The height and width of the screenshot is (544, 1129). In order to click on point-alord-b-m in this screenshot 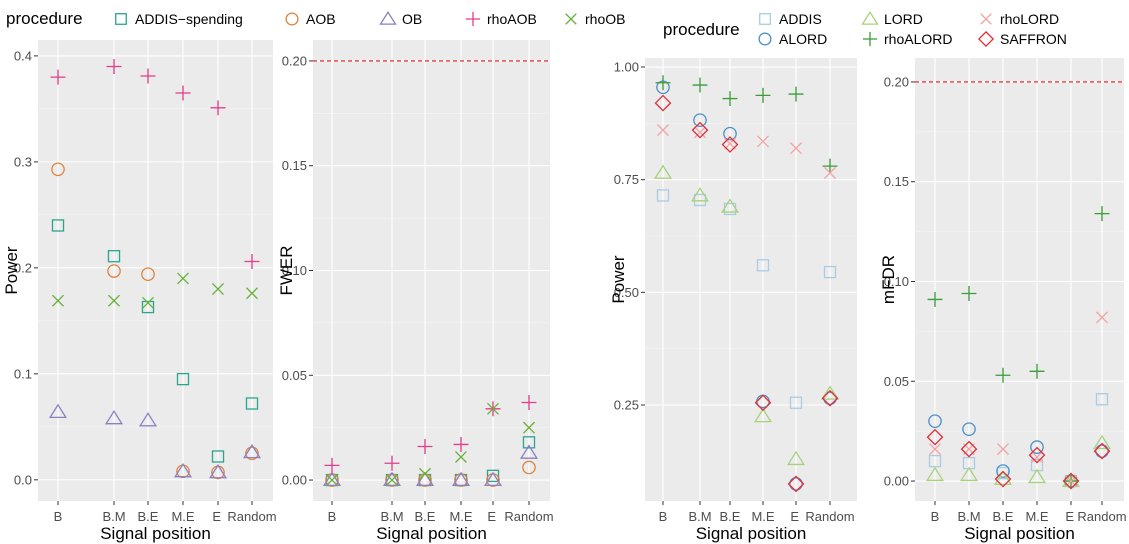, I will do `click(969, 429)`.